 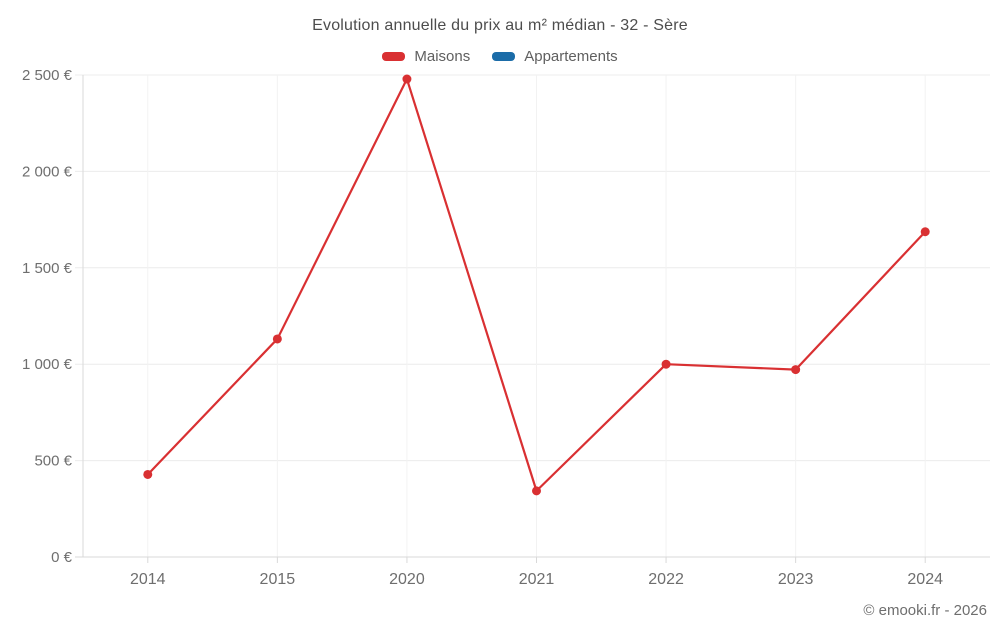 I want to click on x-tick-label: 2024, so click(x=925, y=579).